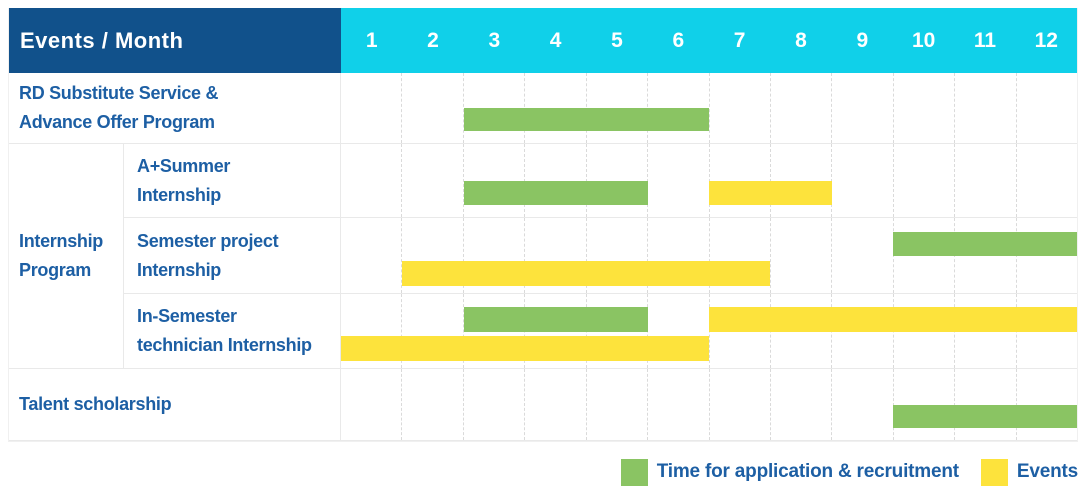  I want to click on month-header-cell: 1, so click(371, 40).